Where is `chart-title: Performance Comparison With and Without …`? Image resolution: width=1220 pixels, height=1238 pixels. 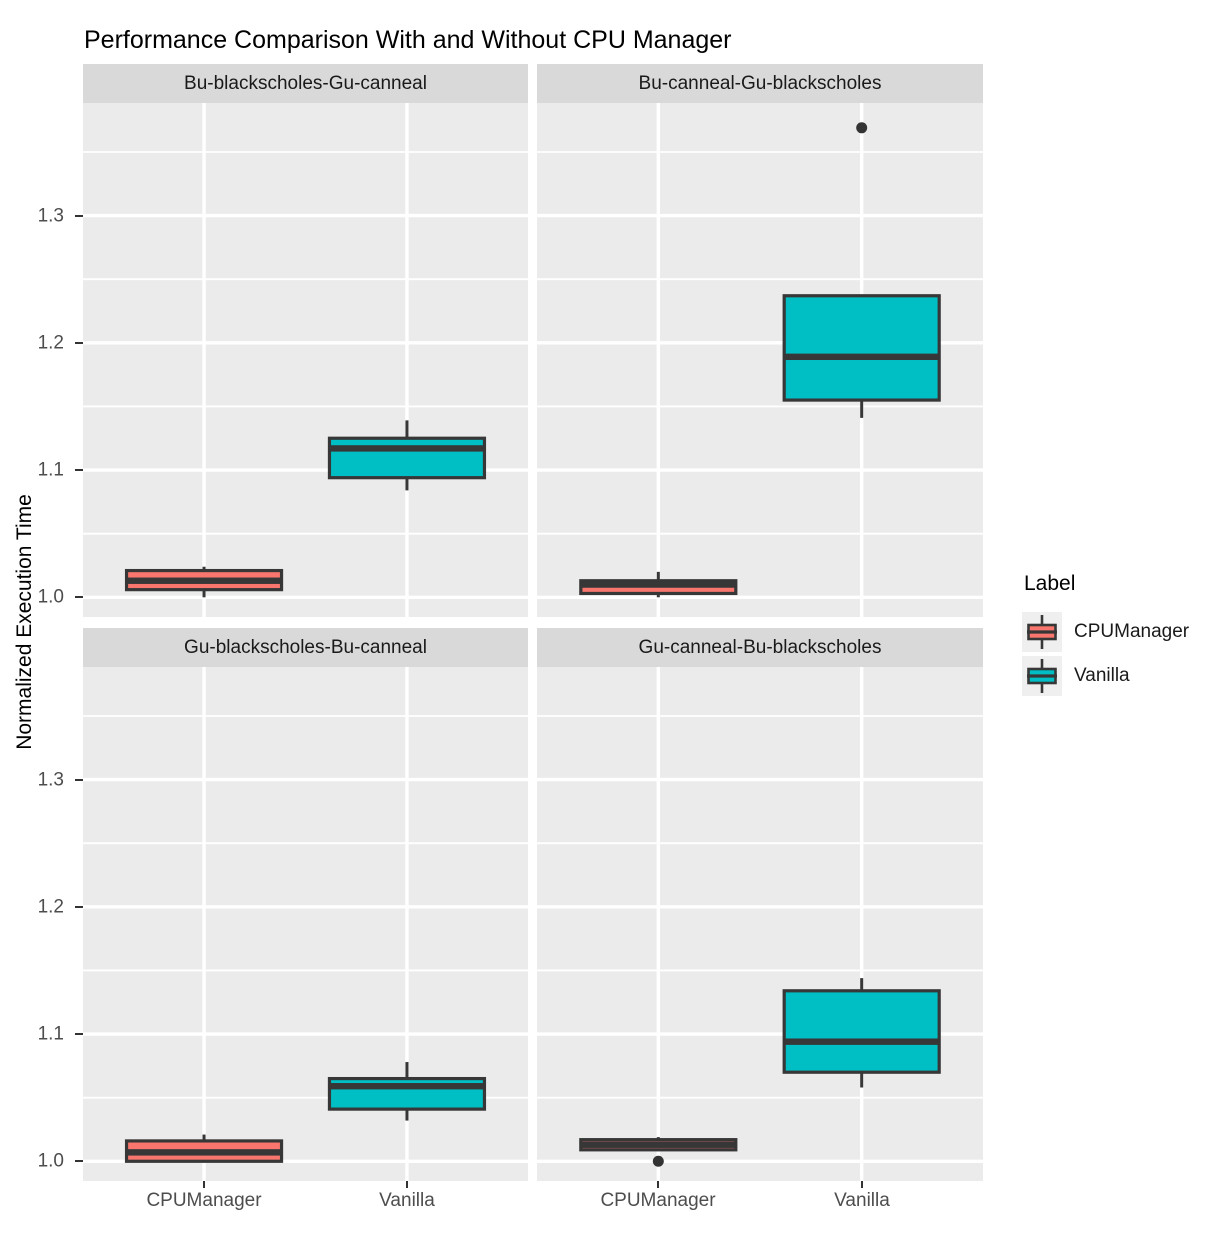
chart-title: Performance Comparison With and Without … is located at coordinates (408, 40).